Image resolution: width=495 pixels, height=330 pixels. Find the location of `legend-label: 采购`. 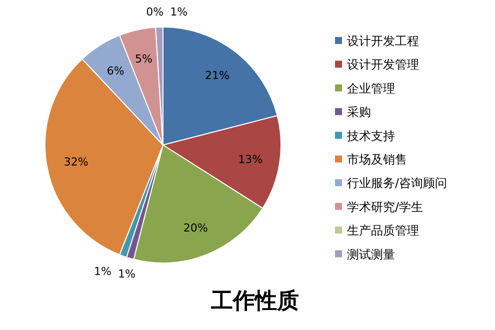

legend-label: 采购 is located at coordinates (359, 112).